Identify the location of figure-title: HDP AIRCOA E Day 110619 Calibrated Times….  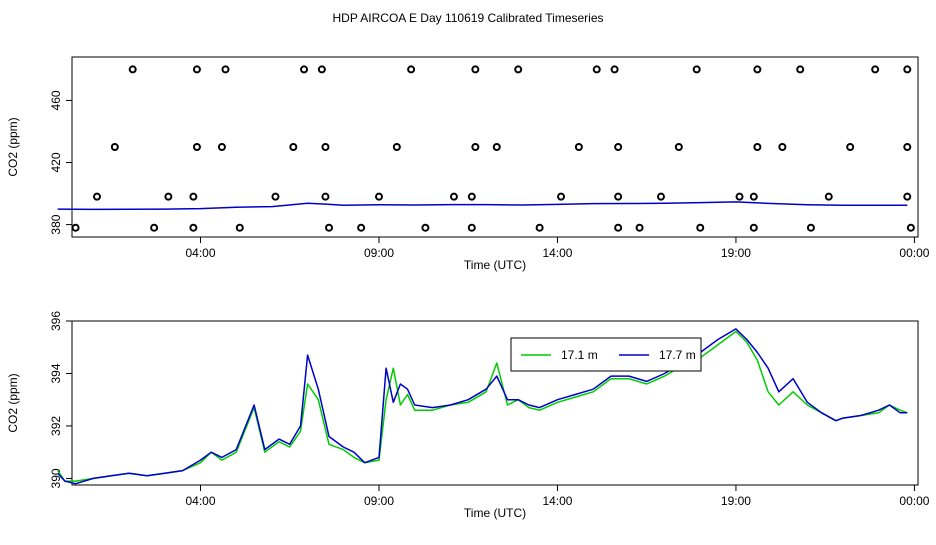
(467, 18).